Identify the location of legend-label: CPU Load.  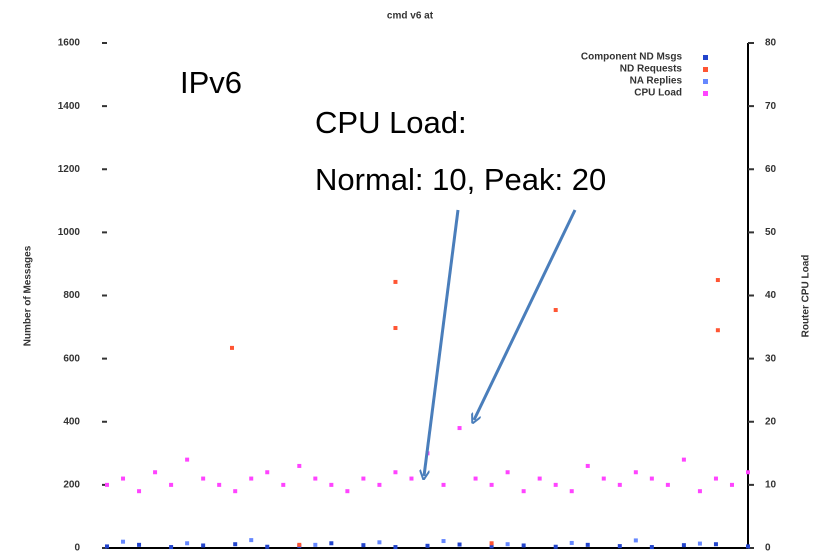
(658, 93).